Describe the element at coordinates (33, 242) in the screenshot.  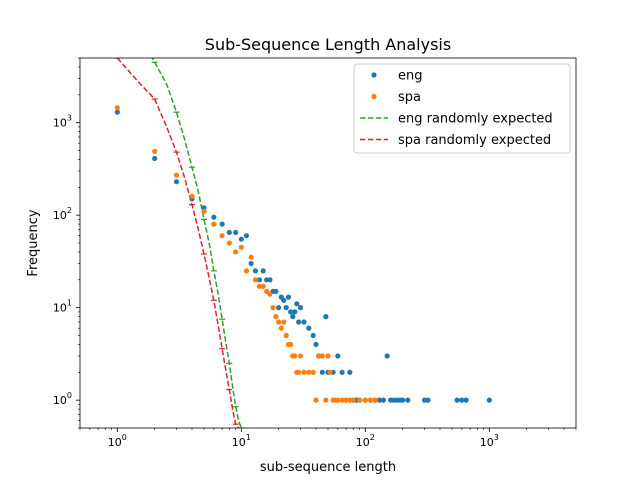
I see `y-axis-label: Frequency` at that location.